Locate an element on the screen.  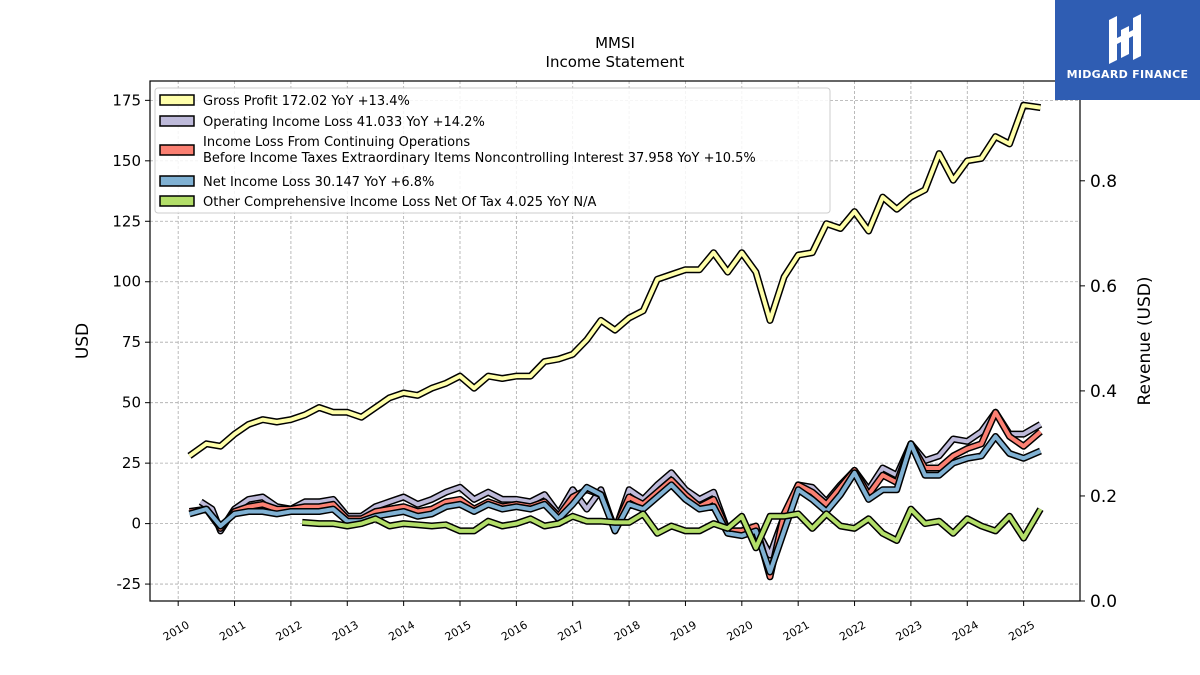
y-tick-label: 125 is located at coordinates (126, 221).